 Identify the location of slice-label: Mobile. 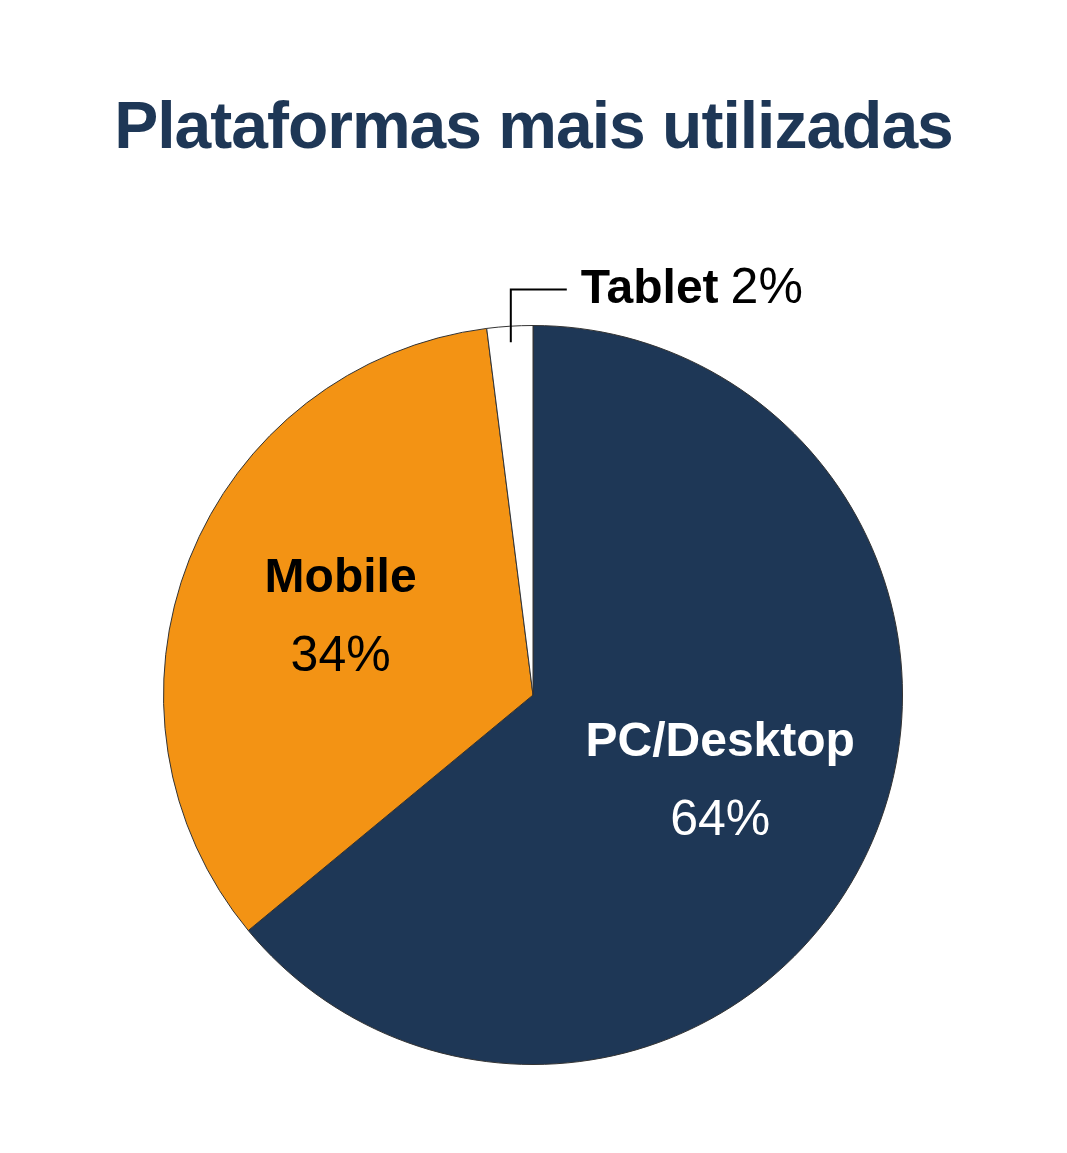
(340, 576).